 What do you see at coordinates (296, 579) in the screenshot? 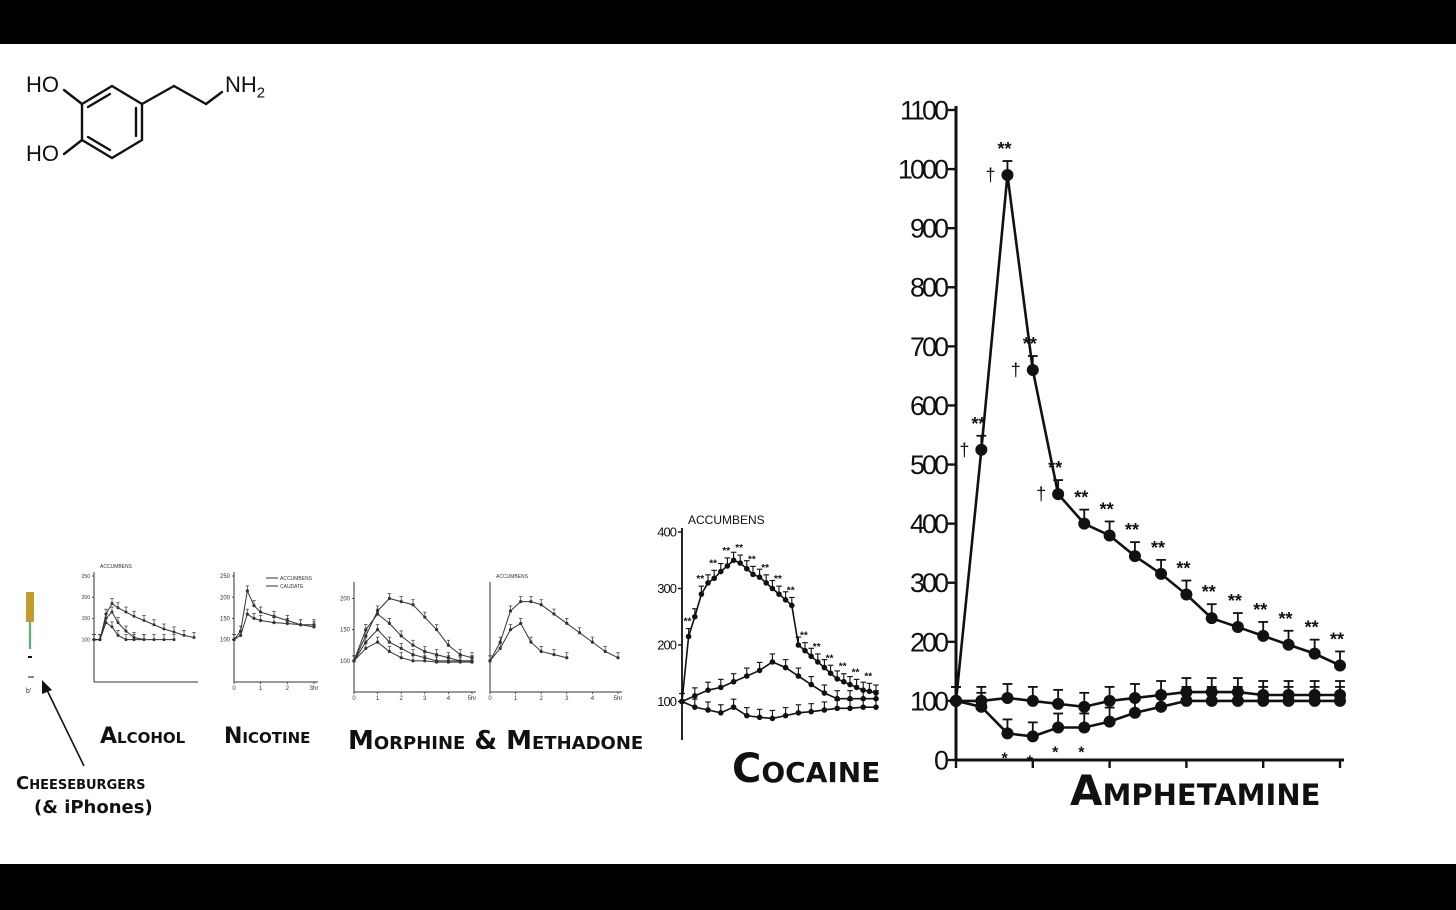
I see `legend-label: ACCUMBENS` at bounding box center [296, 579].